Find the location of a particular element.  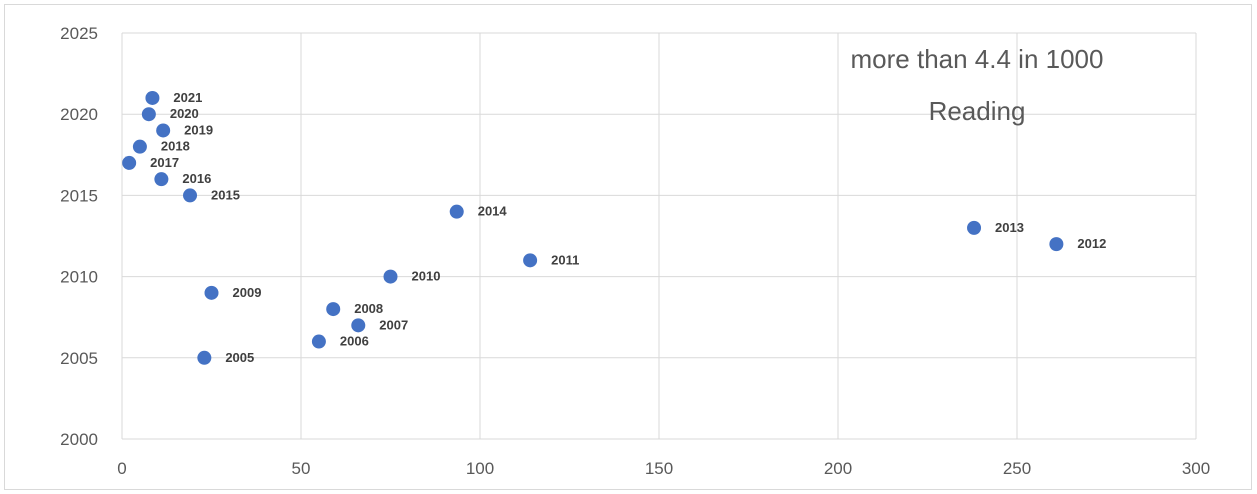

data-label: 2011 is located at coordinates (565, 259).